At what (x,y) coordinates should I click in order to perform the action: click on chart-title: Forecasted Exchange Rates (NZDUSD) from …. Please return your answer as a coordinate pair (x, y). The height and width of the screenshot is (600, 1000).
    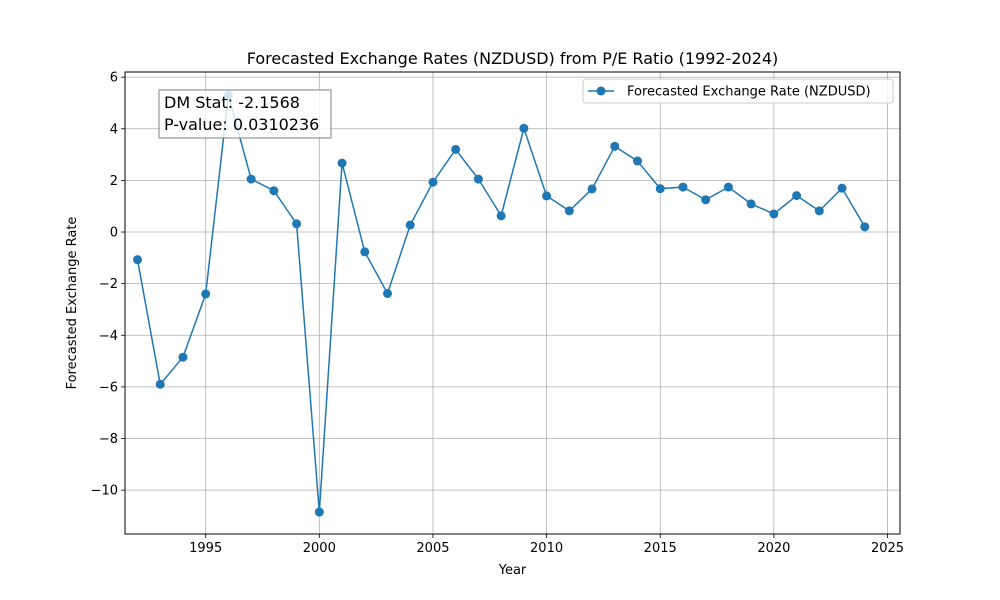
    Looking at the image, I should click on (513, 58).